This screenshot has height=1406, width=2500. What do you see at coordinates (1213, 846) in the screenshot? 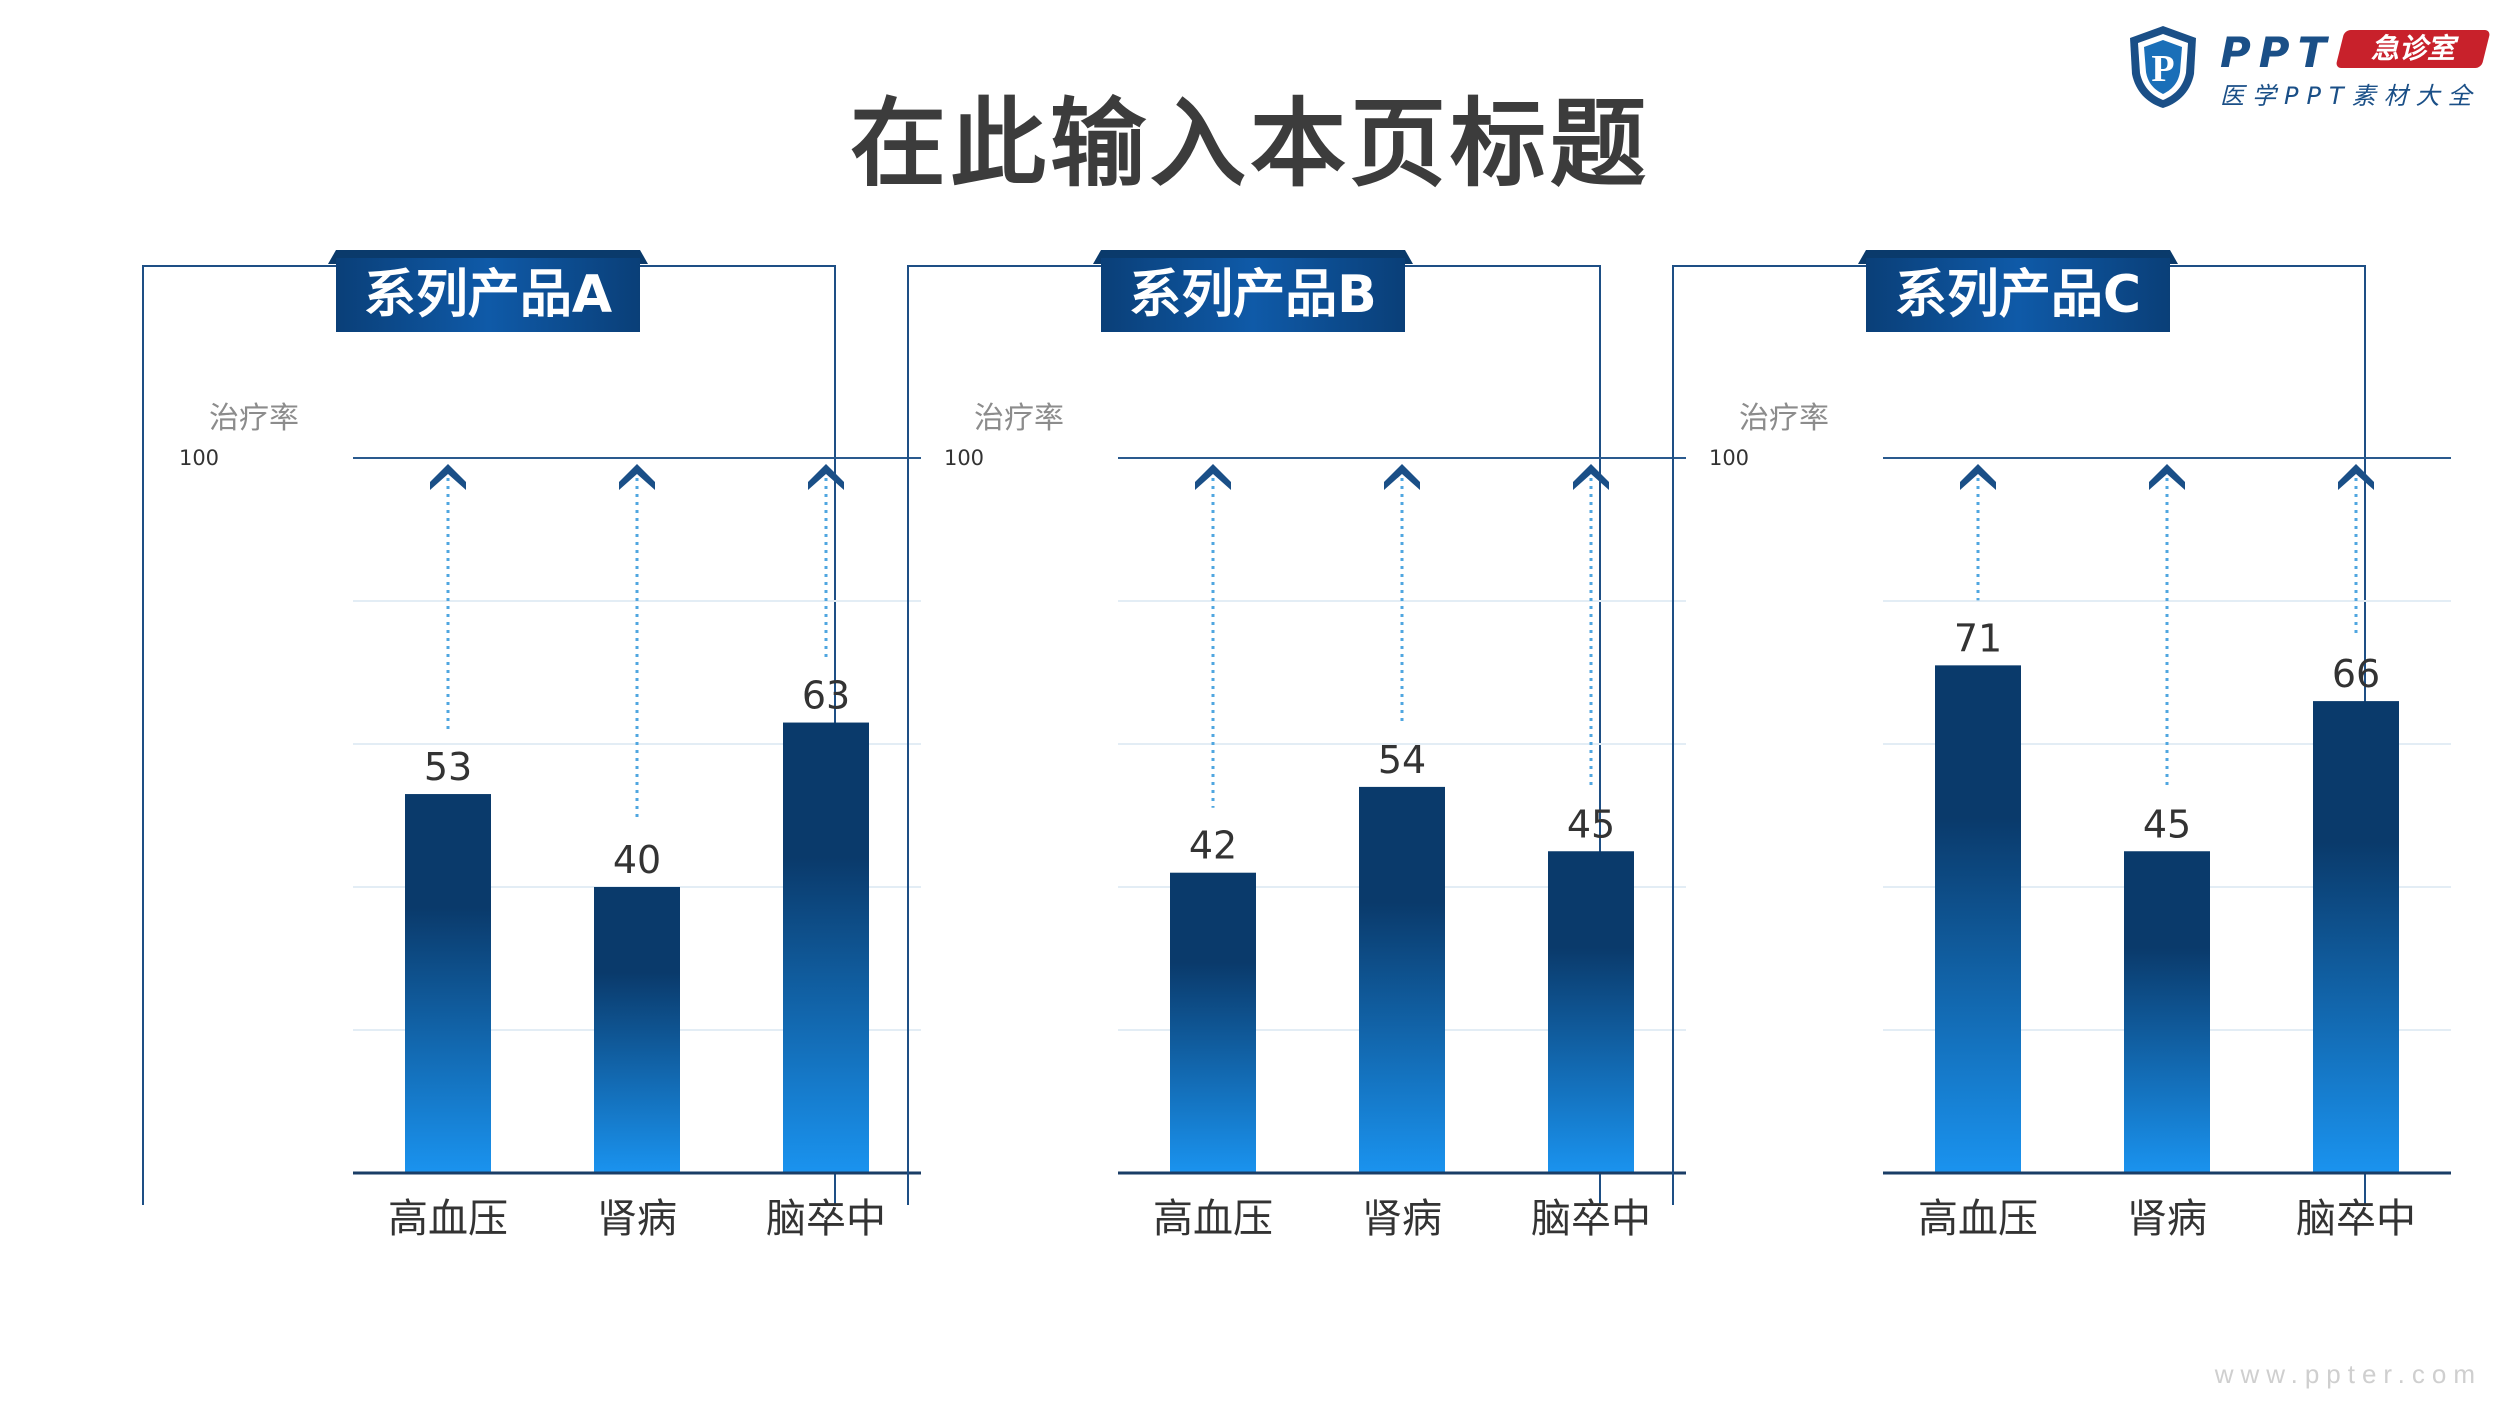
I see `bar-value-label: 42` at bounding box center [1213, 846].